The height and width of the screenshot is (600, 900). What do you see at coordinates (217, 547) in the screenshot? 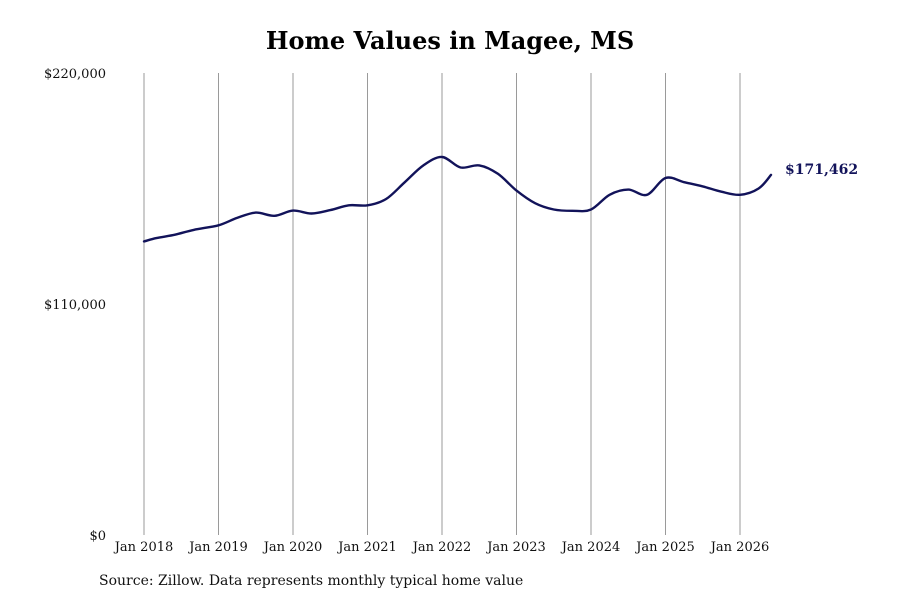
I see `x-tick-label: Jan 2019` at bounding box center [217, 547].